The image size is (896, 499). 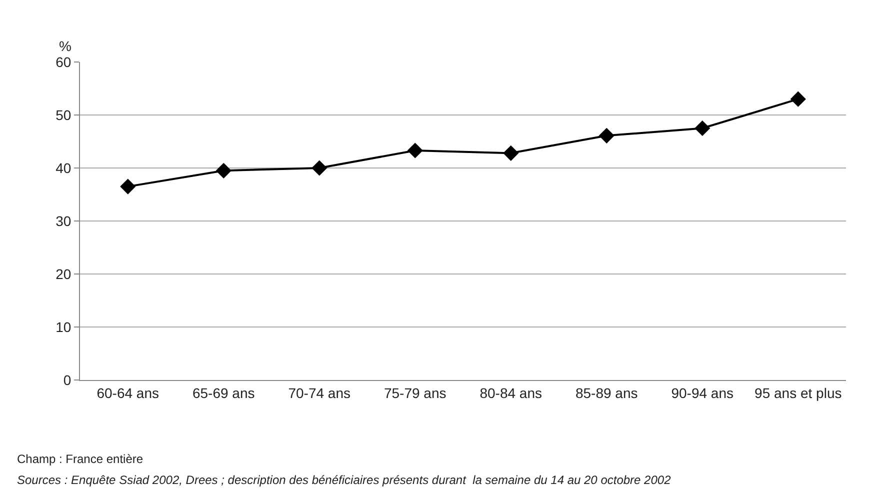 What do you see at coordinates (702, 392) in the screenshot?
I see `x-tick-label: 90-94 ans` at bounding box center [702, 392].